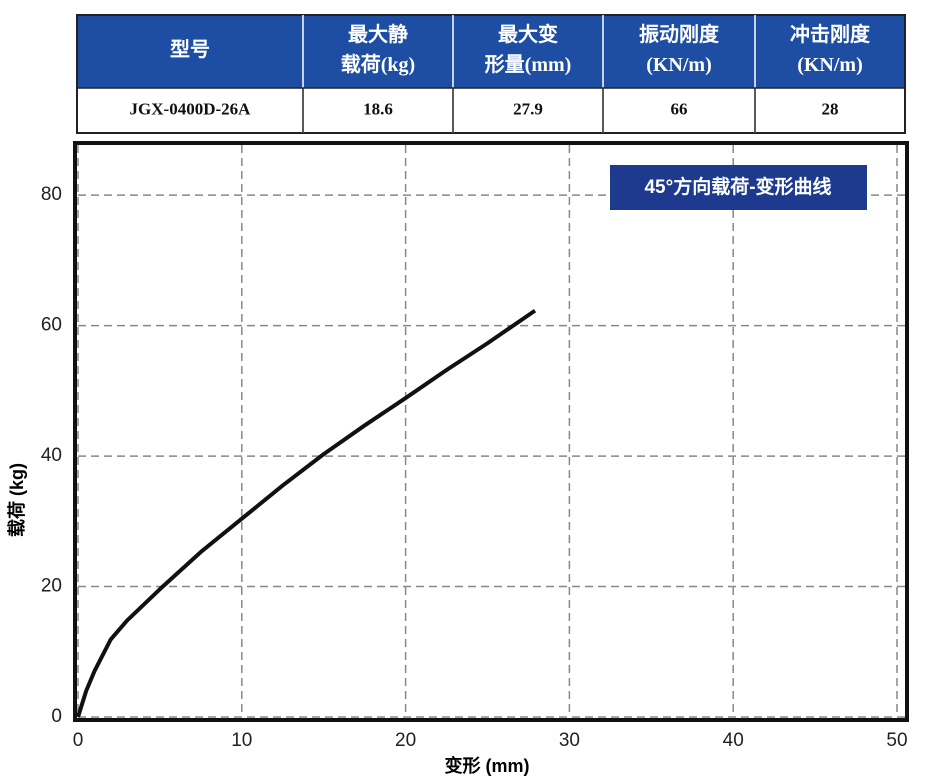  What do you see at coordinates (528, 34) in the screenshot?
I see `header-cell: 最大变` at bounding box center [528, 34].